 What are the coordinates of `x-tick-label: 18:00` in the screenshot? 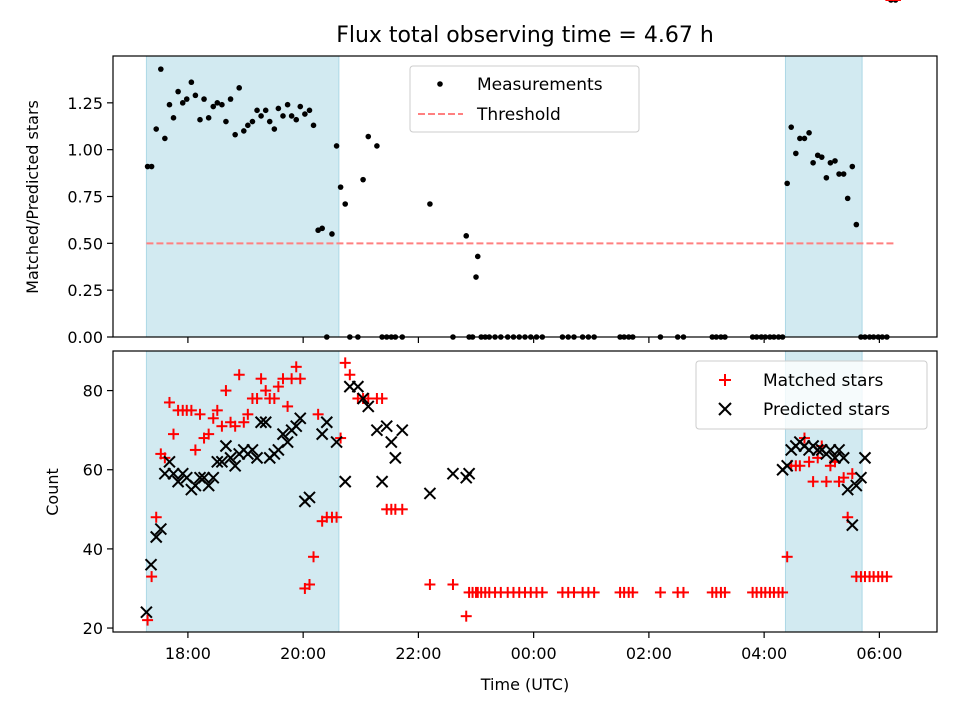 It's located at (188, 653).